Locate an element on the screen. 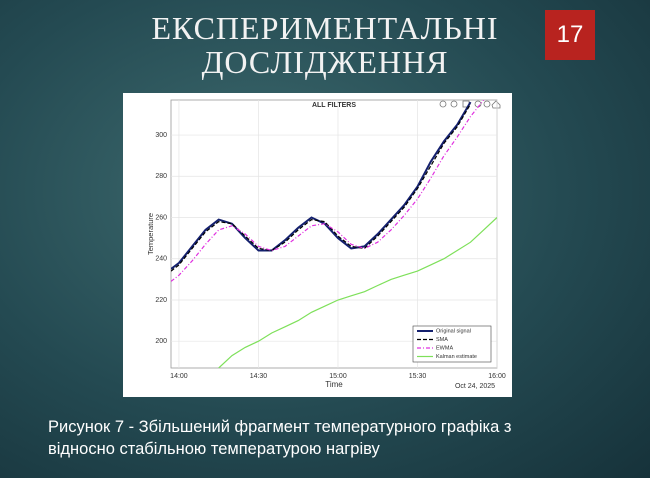  x-axis-label: Time is located at coordinates (334, 384).